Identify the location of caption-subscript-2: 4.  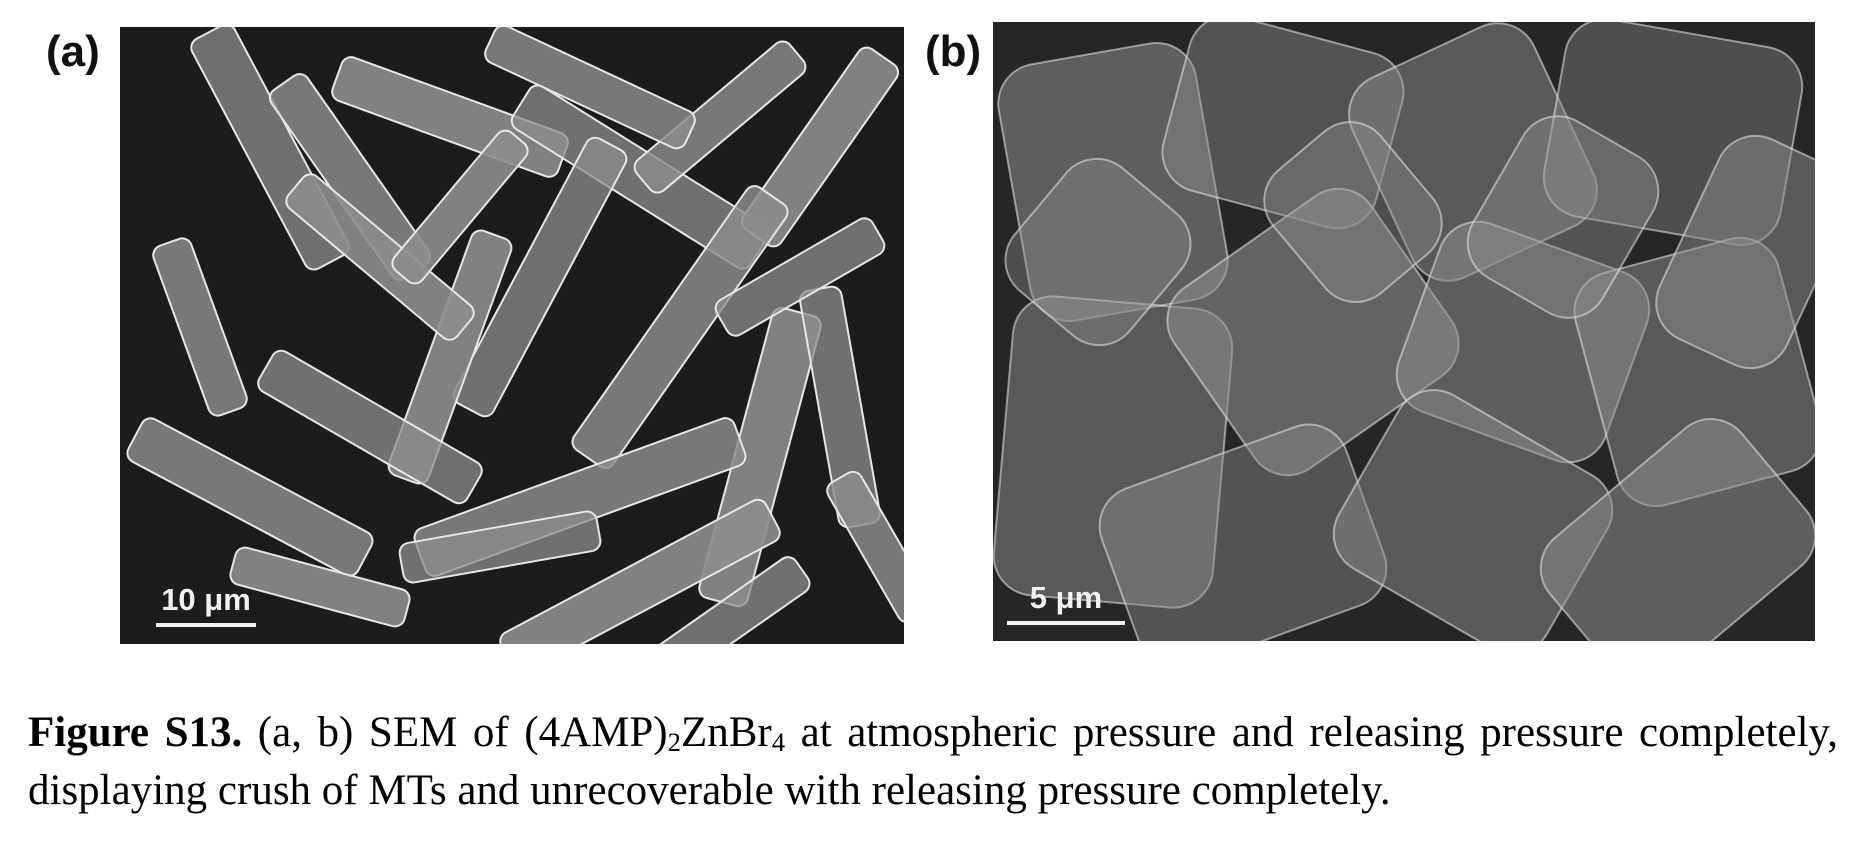
(778, 741).